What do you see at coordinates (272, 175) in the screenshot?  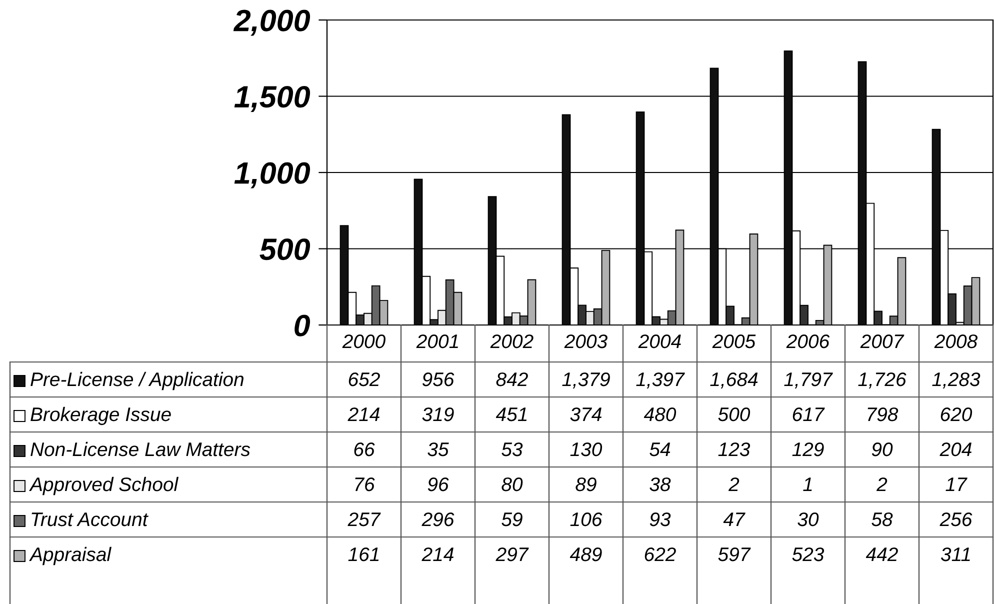 I see `y-tick-label: 1,000` at bounding box center [272, 175].